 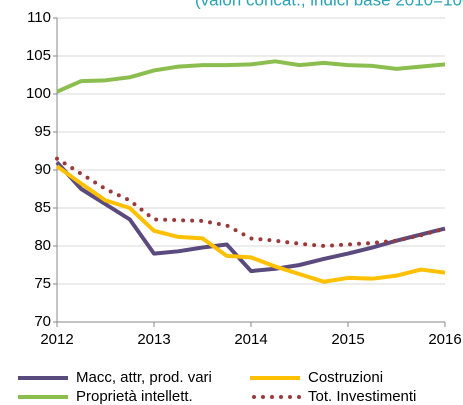 I want to click on legend-label: Tot. Investimenti, so click(x=362, y=396).